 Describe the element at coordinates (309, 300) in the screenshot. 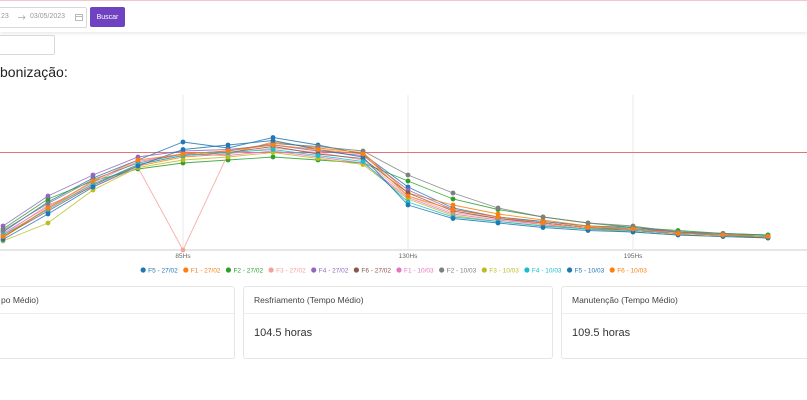

I see `card-title: Resfriamento (Tempo Médio)` at that location.